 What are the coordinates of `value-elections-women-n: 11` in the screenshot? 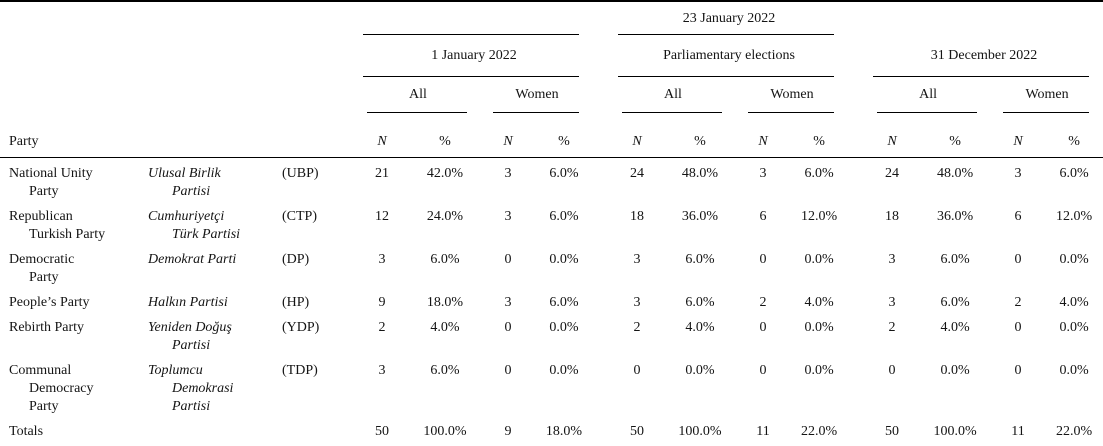 It's located at (763, 431).